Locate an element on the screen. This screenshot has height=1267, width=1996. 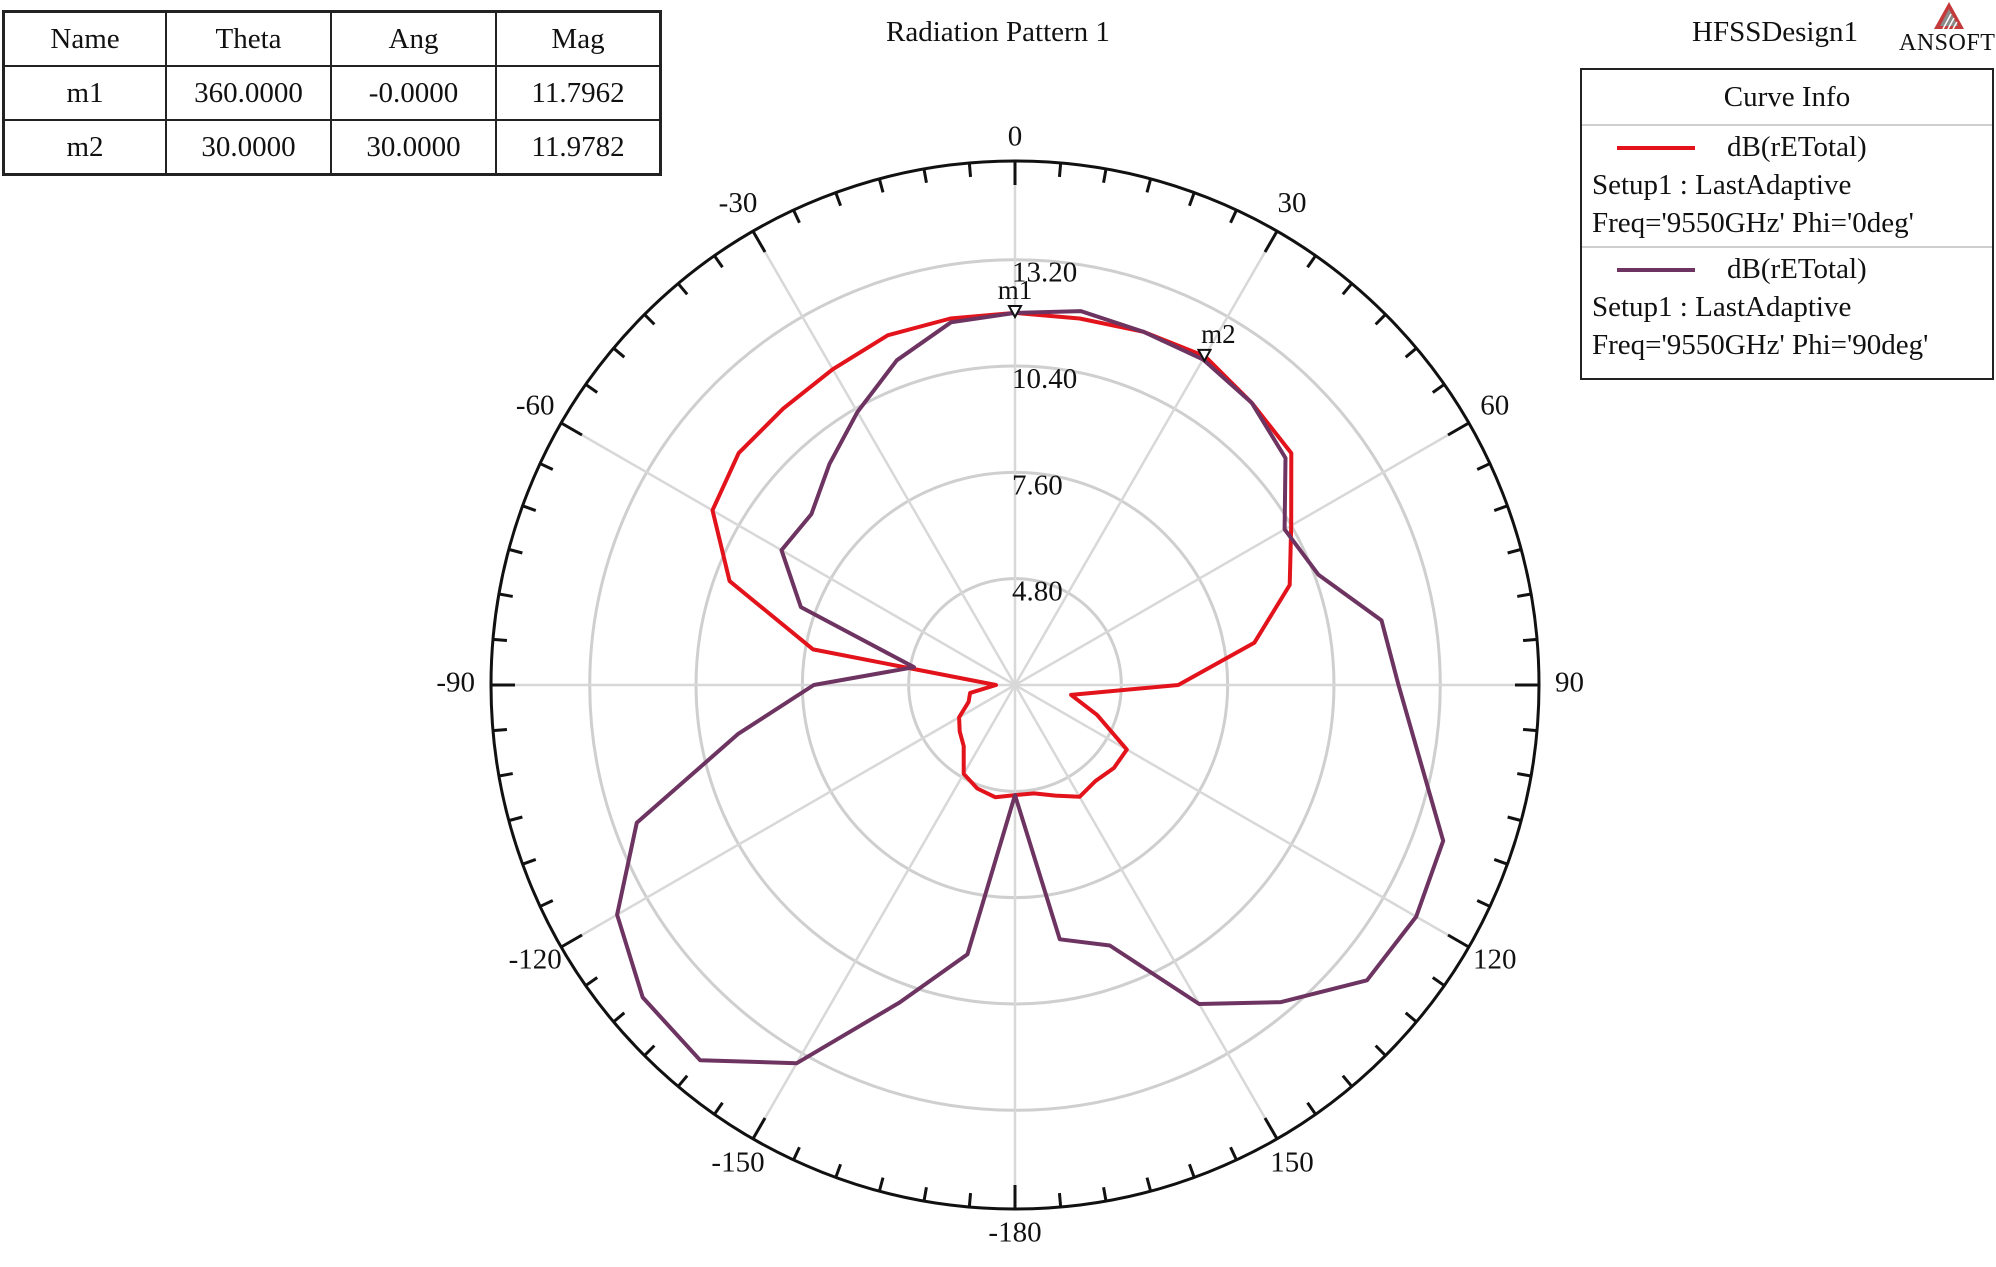
marker-table-cell: -0.0000 is located at coordinates (413, 93).